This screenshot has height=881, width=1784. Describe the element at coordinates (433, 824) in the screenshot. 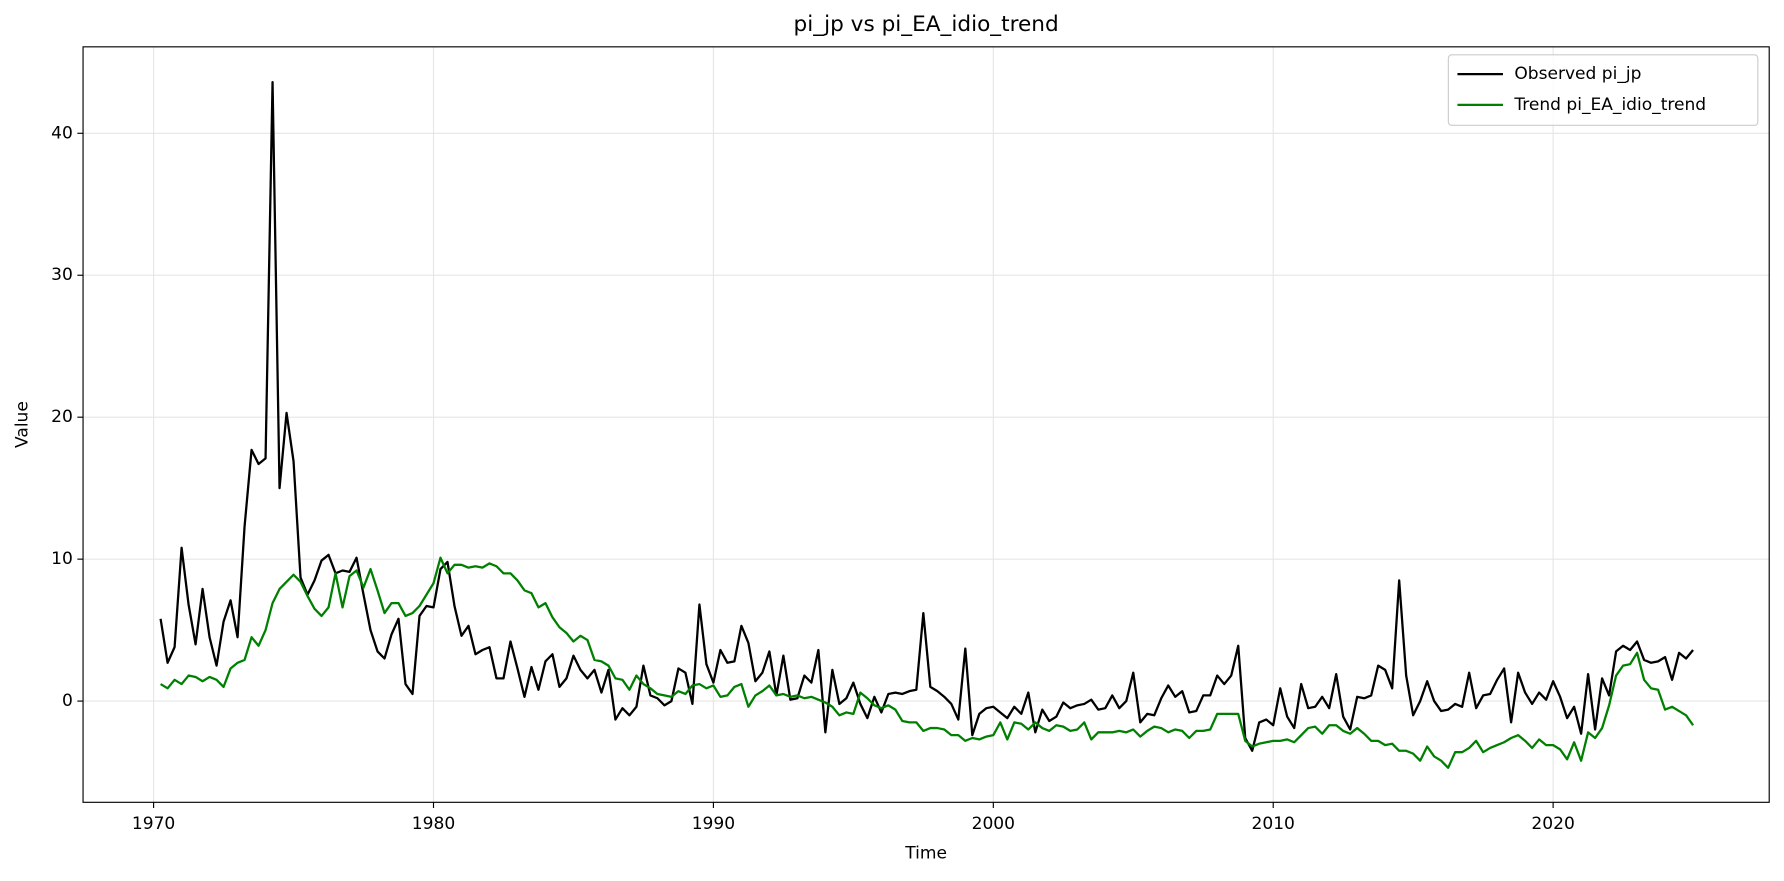

I see `x-tick-label: 1980` at that location.